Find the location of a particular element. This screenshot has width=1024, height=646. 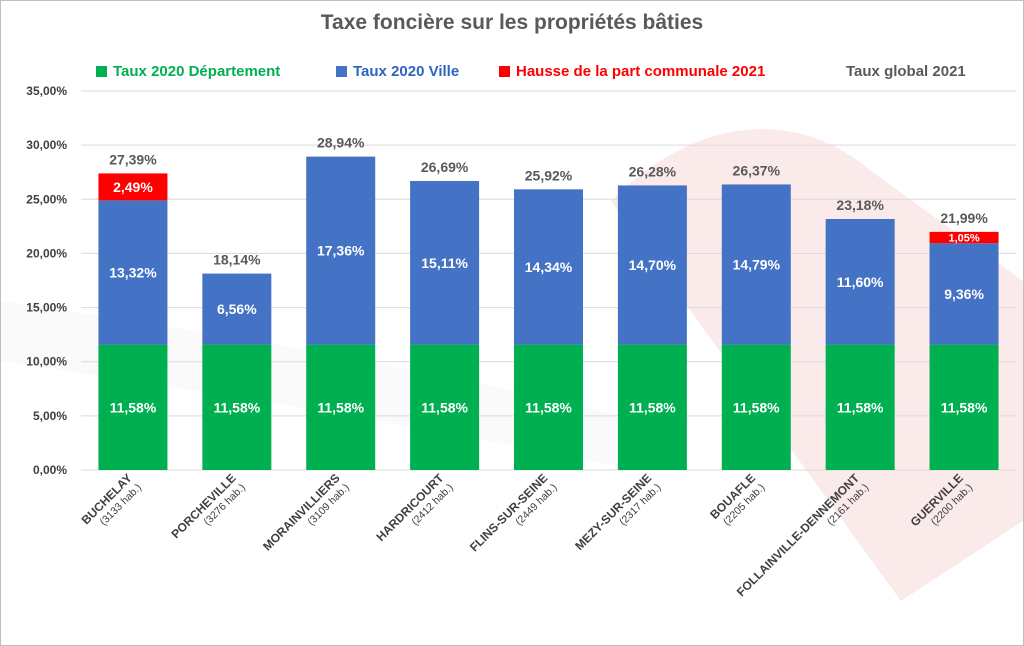

total-value-label: 18,14% is located at coordinates (237, 260).